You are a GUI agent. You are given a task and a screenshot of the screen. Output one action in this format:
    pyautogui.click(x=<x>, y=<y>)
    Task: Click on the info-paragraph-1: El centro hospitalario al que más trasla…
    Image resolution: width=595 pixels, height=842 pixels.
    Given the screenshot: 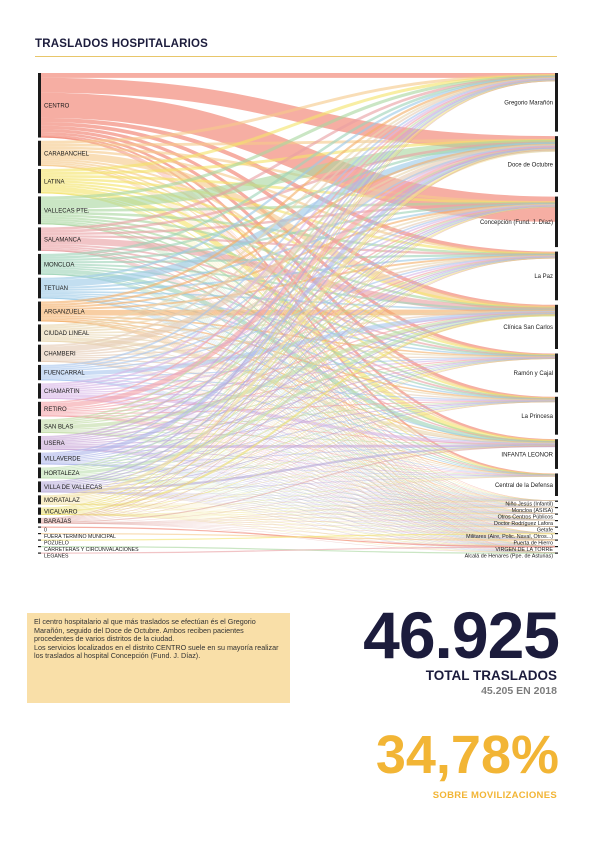 What is the action you would take?
    pyautogui.click(x=145, y=630)
    